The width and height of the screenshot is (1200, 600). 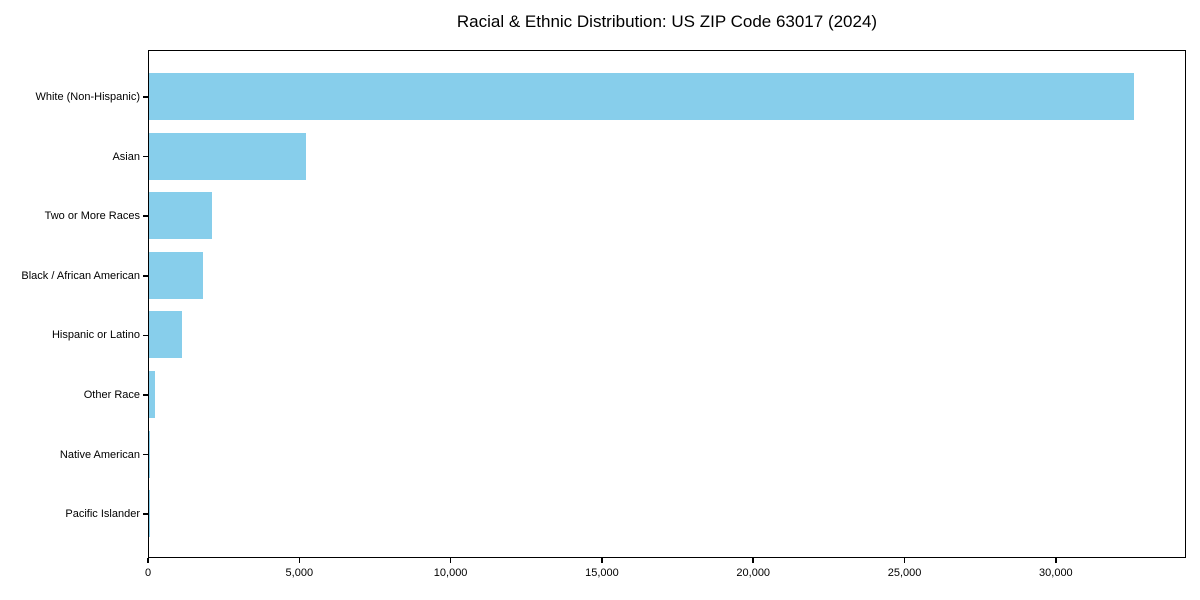 I want to click on y-tick-label: Asian, so click(x=126, y=156).